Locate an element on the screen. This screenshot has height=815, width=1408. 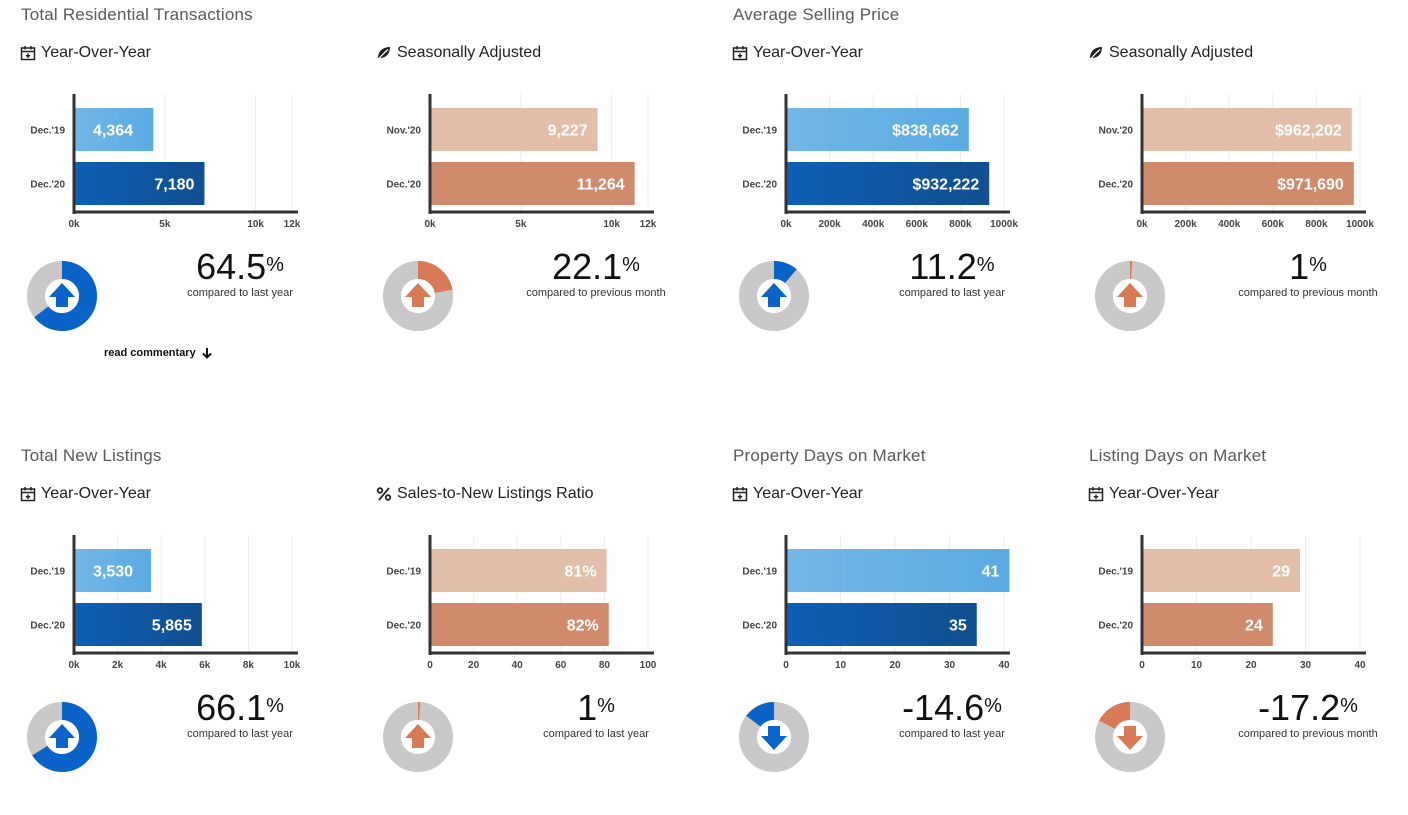
change-value: 22.1% is located at coordinates (596, 266).